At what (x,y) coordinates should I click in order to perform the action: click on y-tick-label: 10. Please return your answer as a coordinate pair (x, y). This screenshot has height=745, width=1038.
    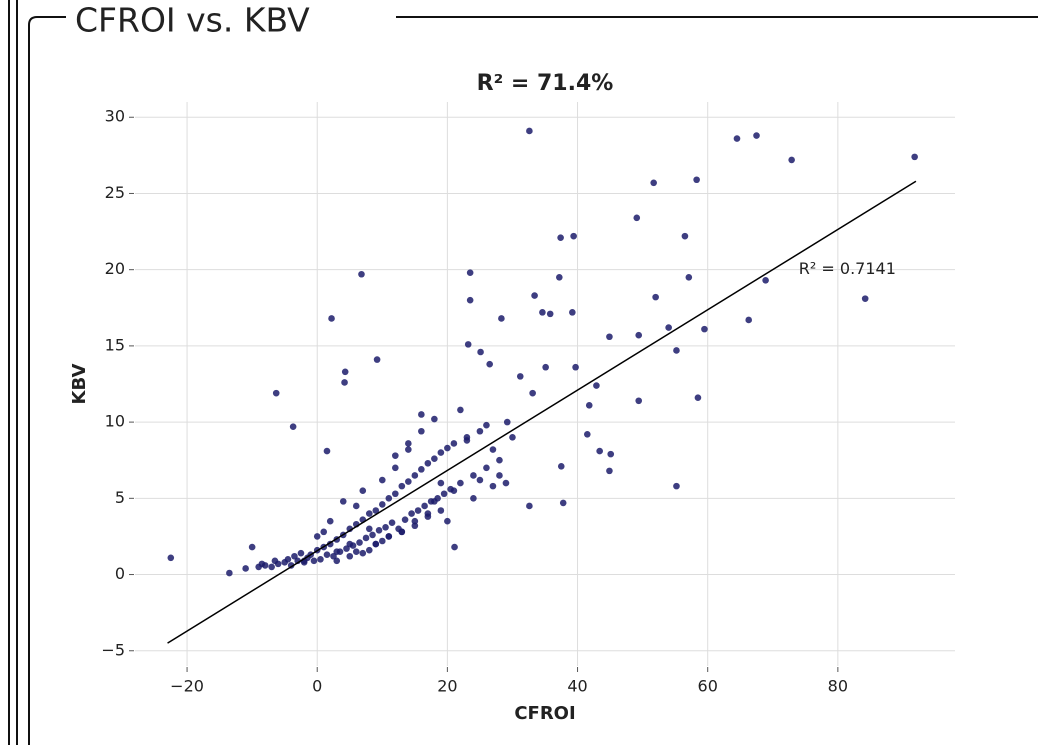
    Looking at the image, I should click on (115, 421).